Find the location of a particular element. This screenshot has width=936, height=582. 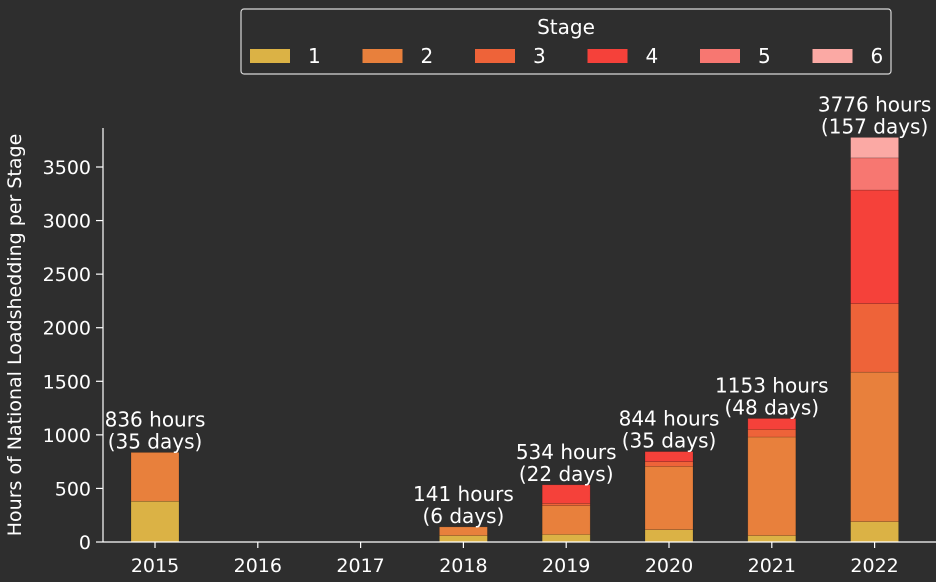

x-tick-label: 2022 is located at coordinates (874, 566).